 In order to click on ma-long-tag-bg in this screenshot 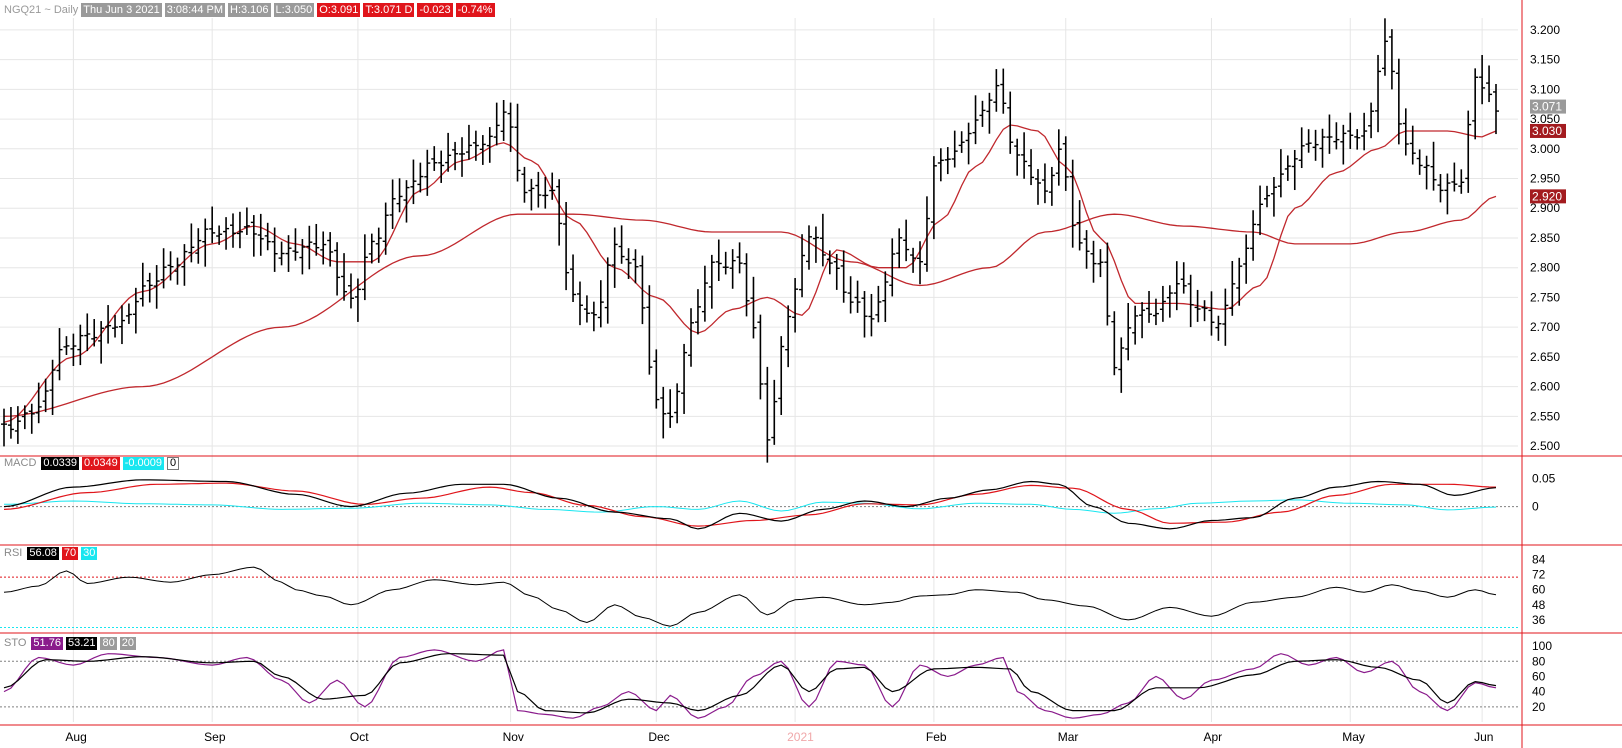, I will do `click(1548, 196)`.